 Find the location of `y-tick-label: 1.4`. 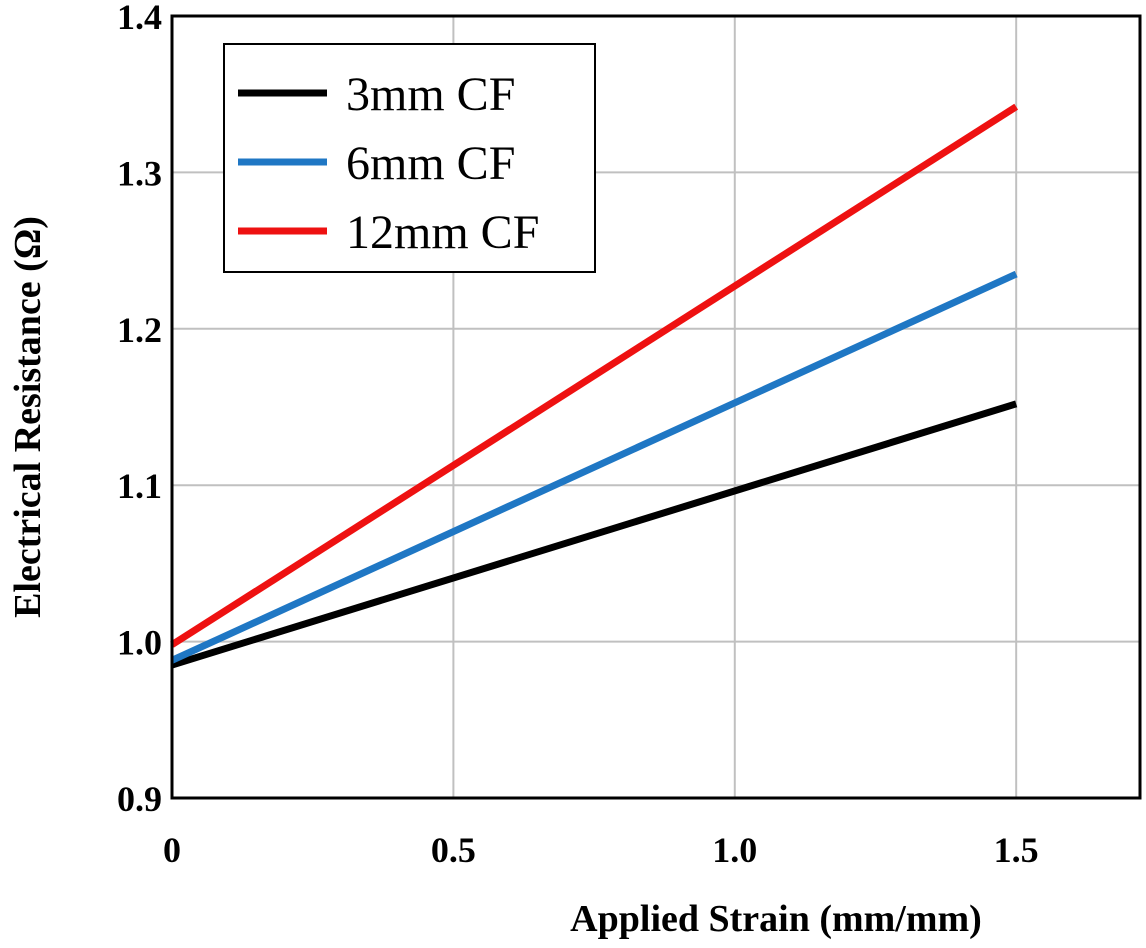

y-tick-label: 1.4 is located at coordinates (139, 18).